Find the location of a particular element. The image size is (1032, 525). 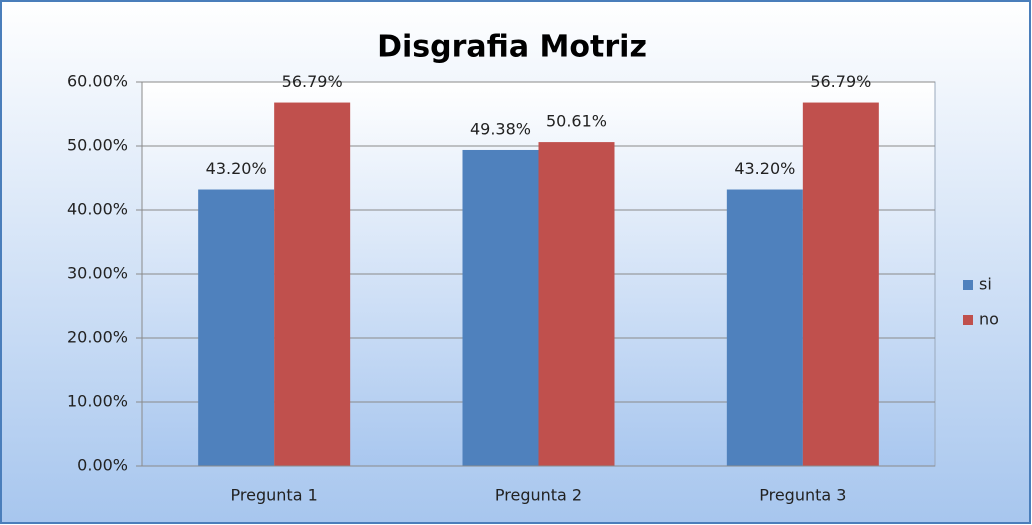

y-tick-label: 40.00% is located at coordinates (97, 209).